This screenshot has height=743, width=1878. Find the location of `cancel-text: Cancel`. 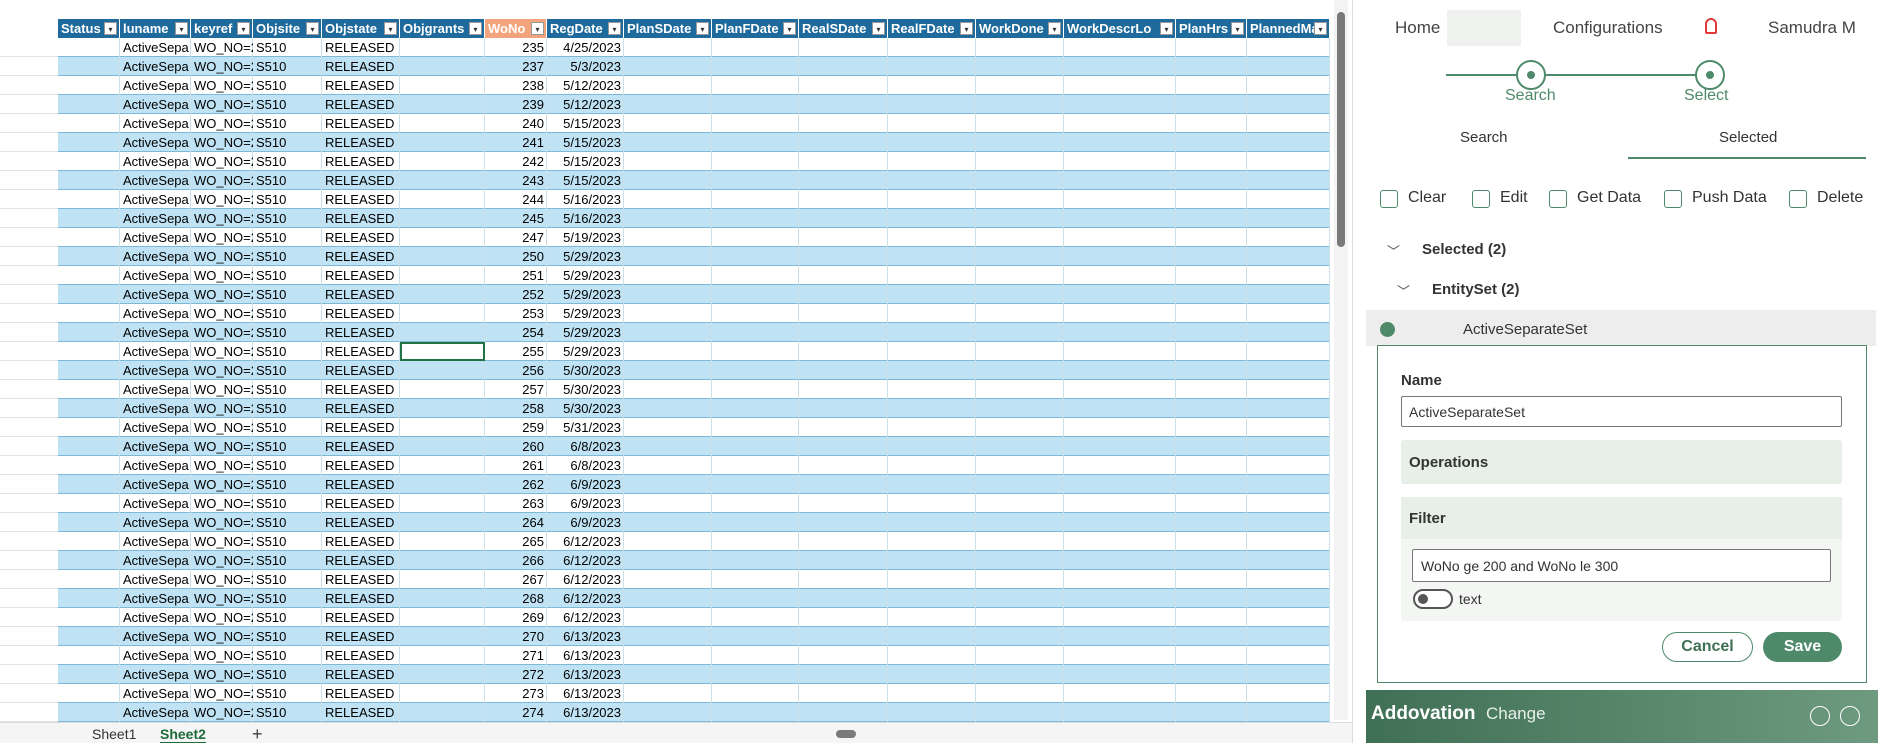

cancel-text: Cancel is located at coordinates (1707, 646).